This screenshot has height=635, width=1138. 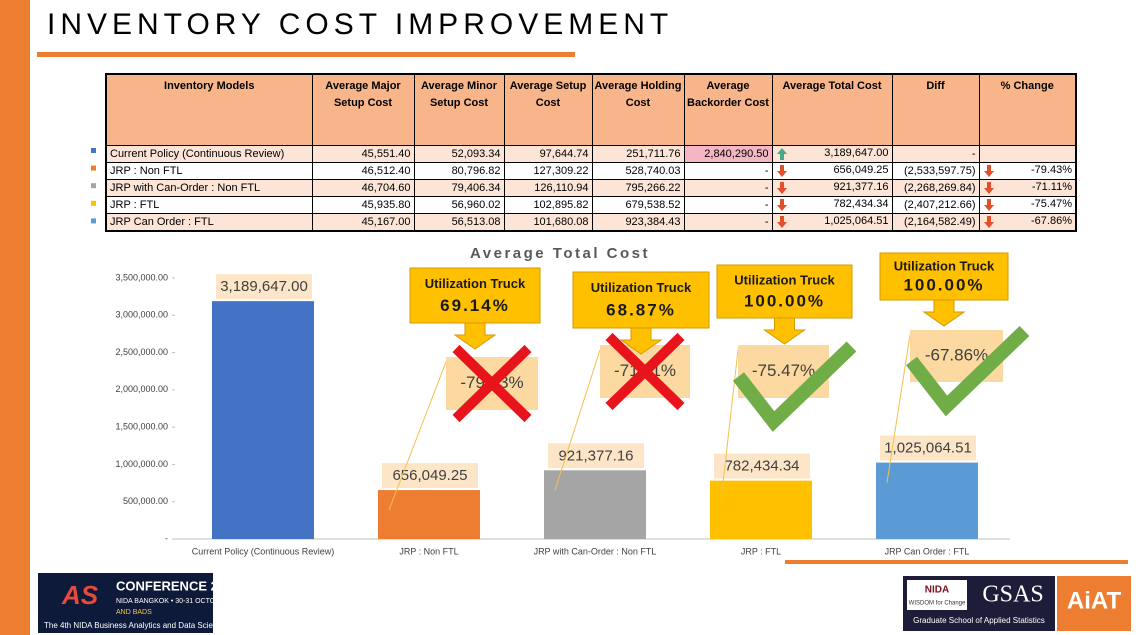 What do you see at coordinates (548, 109) in the screenshot?
I see `header-cell: Average Setup Cost` at bounding box center [548, 109].